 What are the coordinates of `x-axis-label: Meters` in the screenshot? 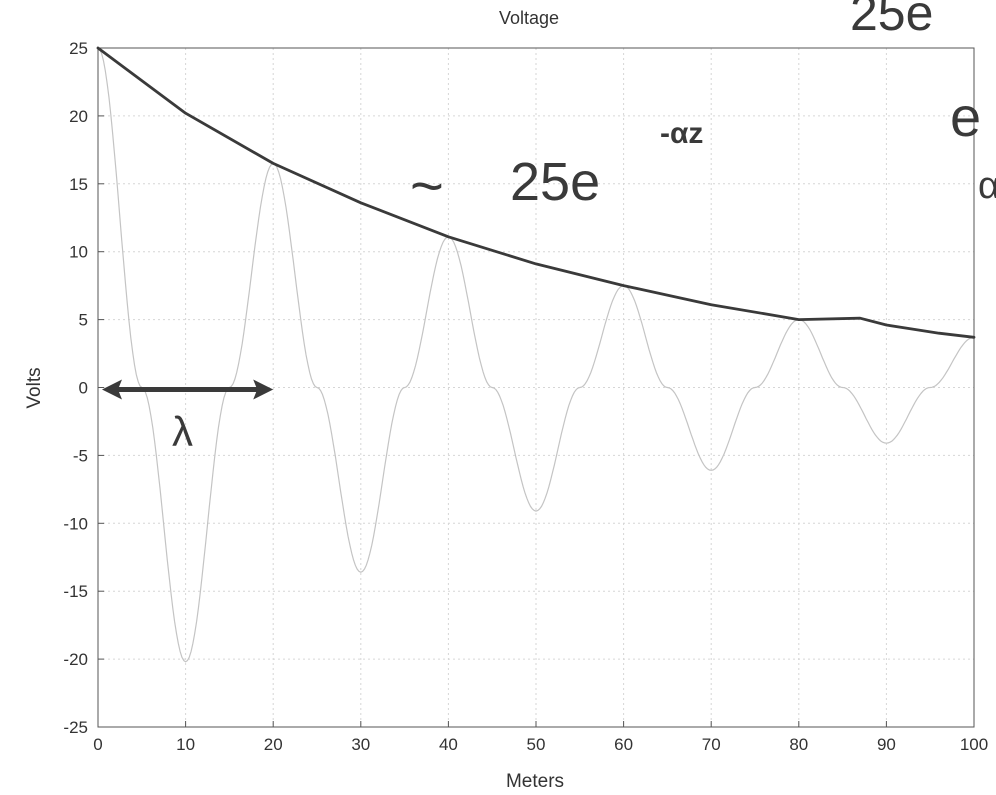 It's located at (535, 781).